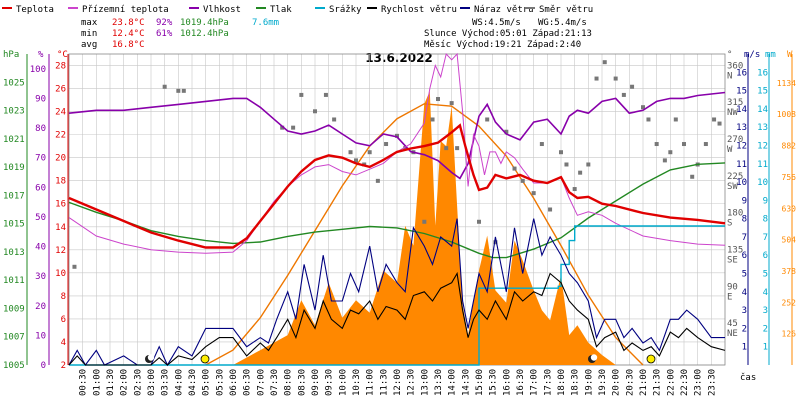  I want to click on axis-tick-hPa: 1015, so click(14, 225).